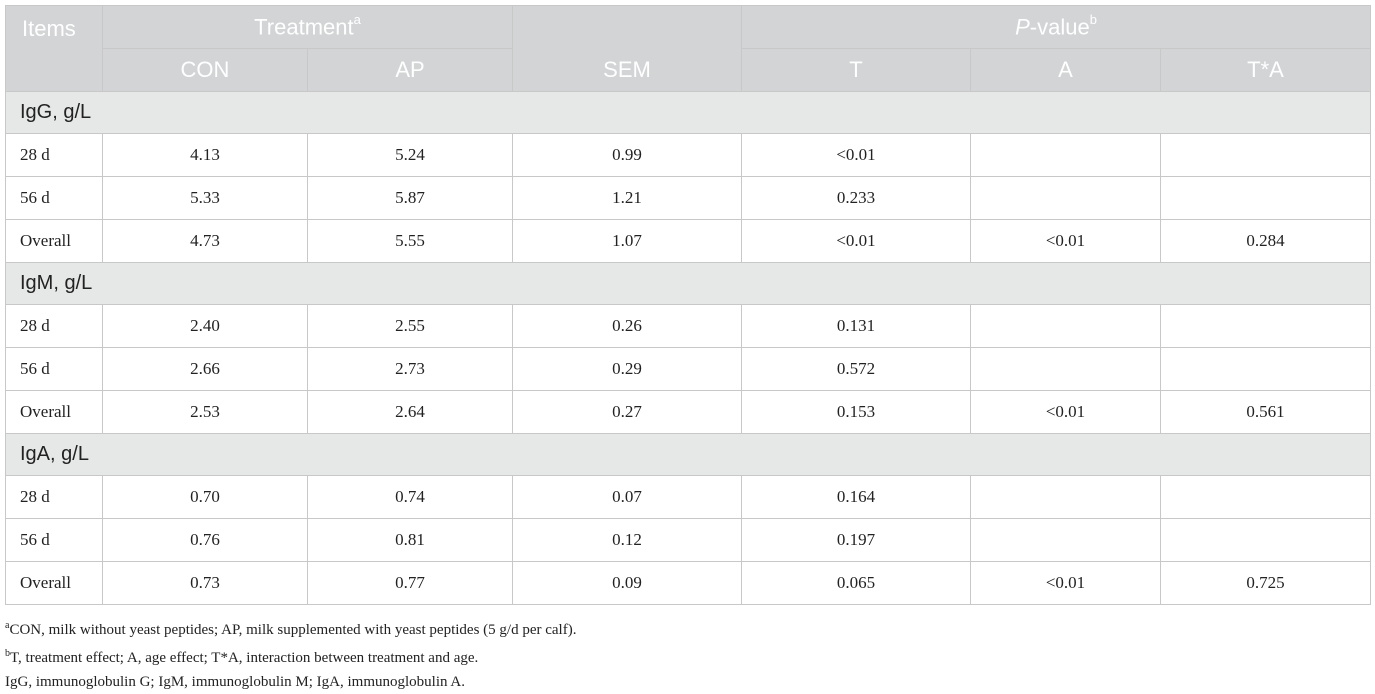 The width and height of the screenshot is (1375, 694). I want to click on cell-sem: 0.12, so click(627, 540).